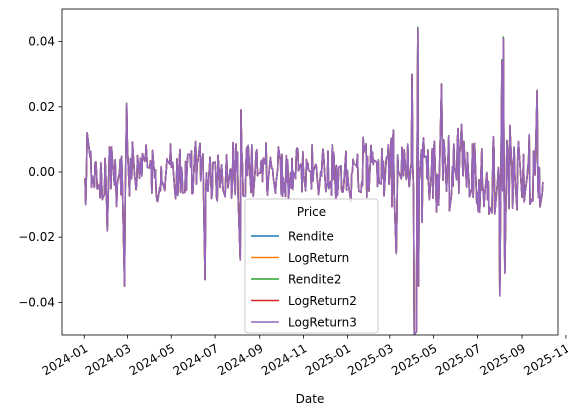 The height and width of the screenshot is (416, 568). I want to click on legend-label: LogReturn2, so click(322, 301).